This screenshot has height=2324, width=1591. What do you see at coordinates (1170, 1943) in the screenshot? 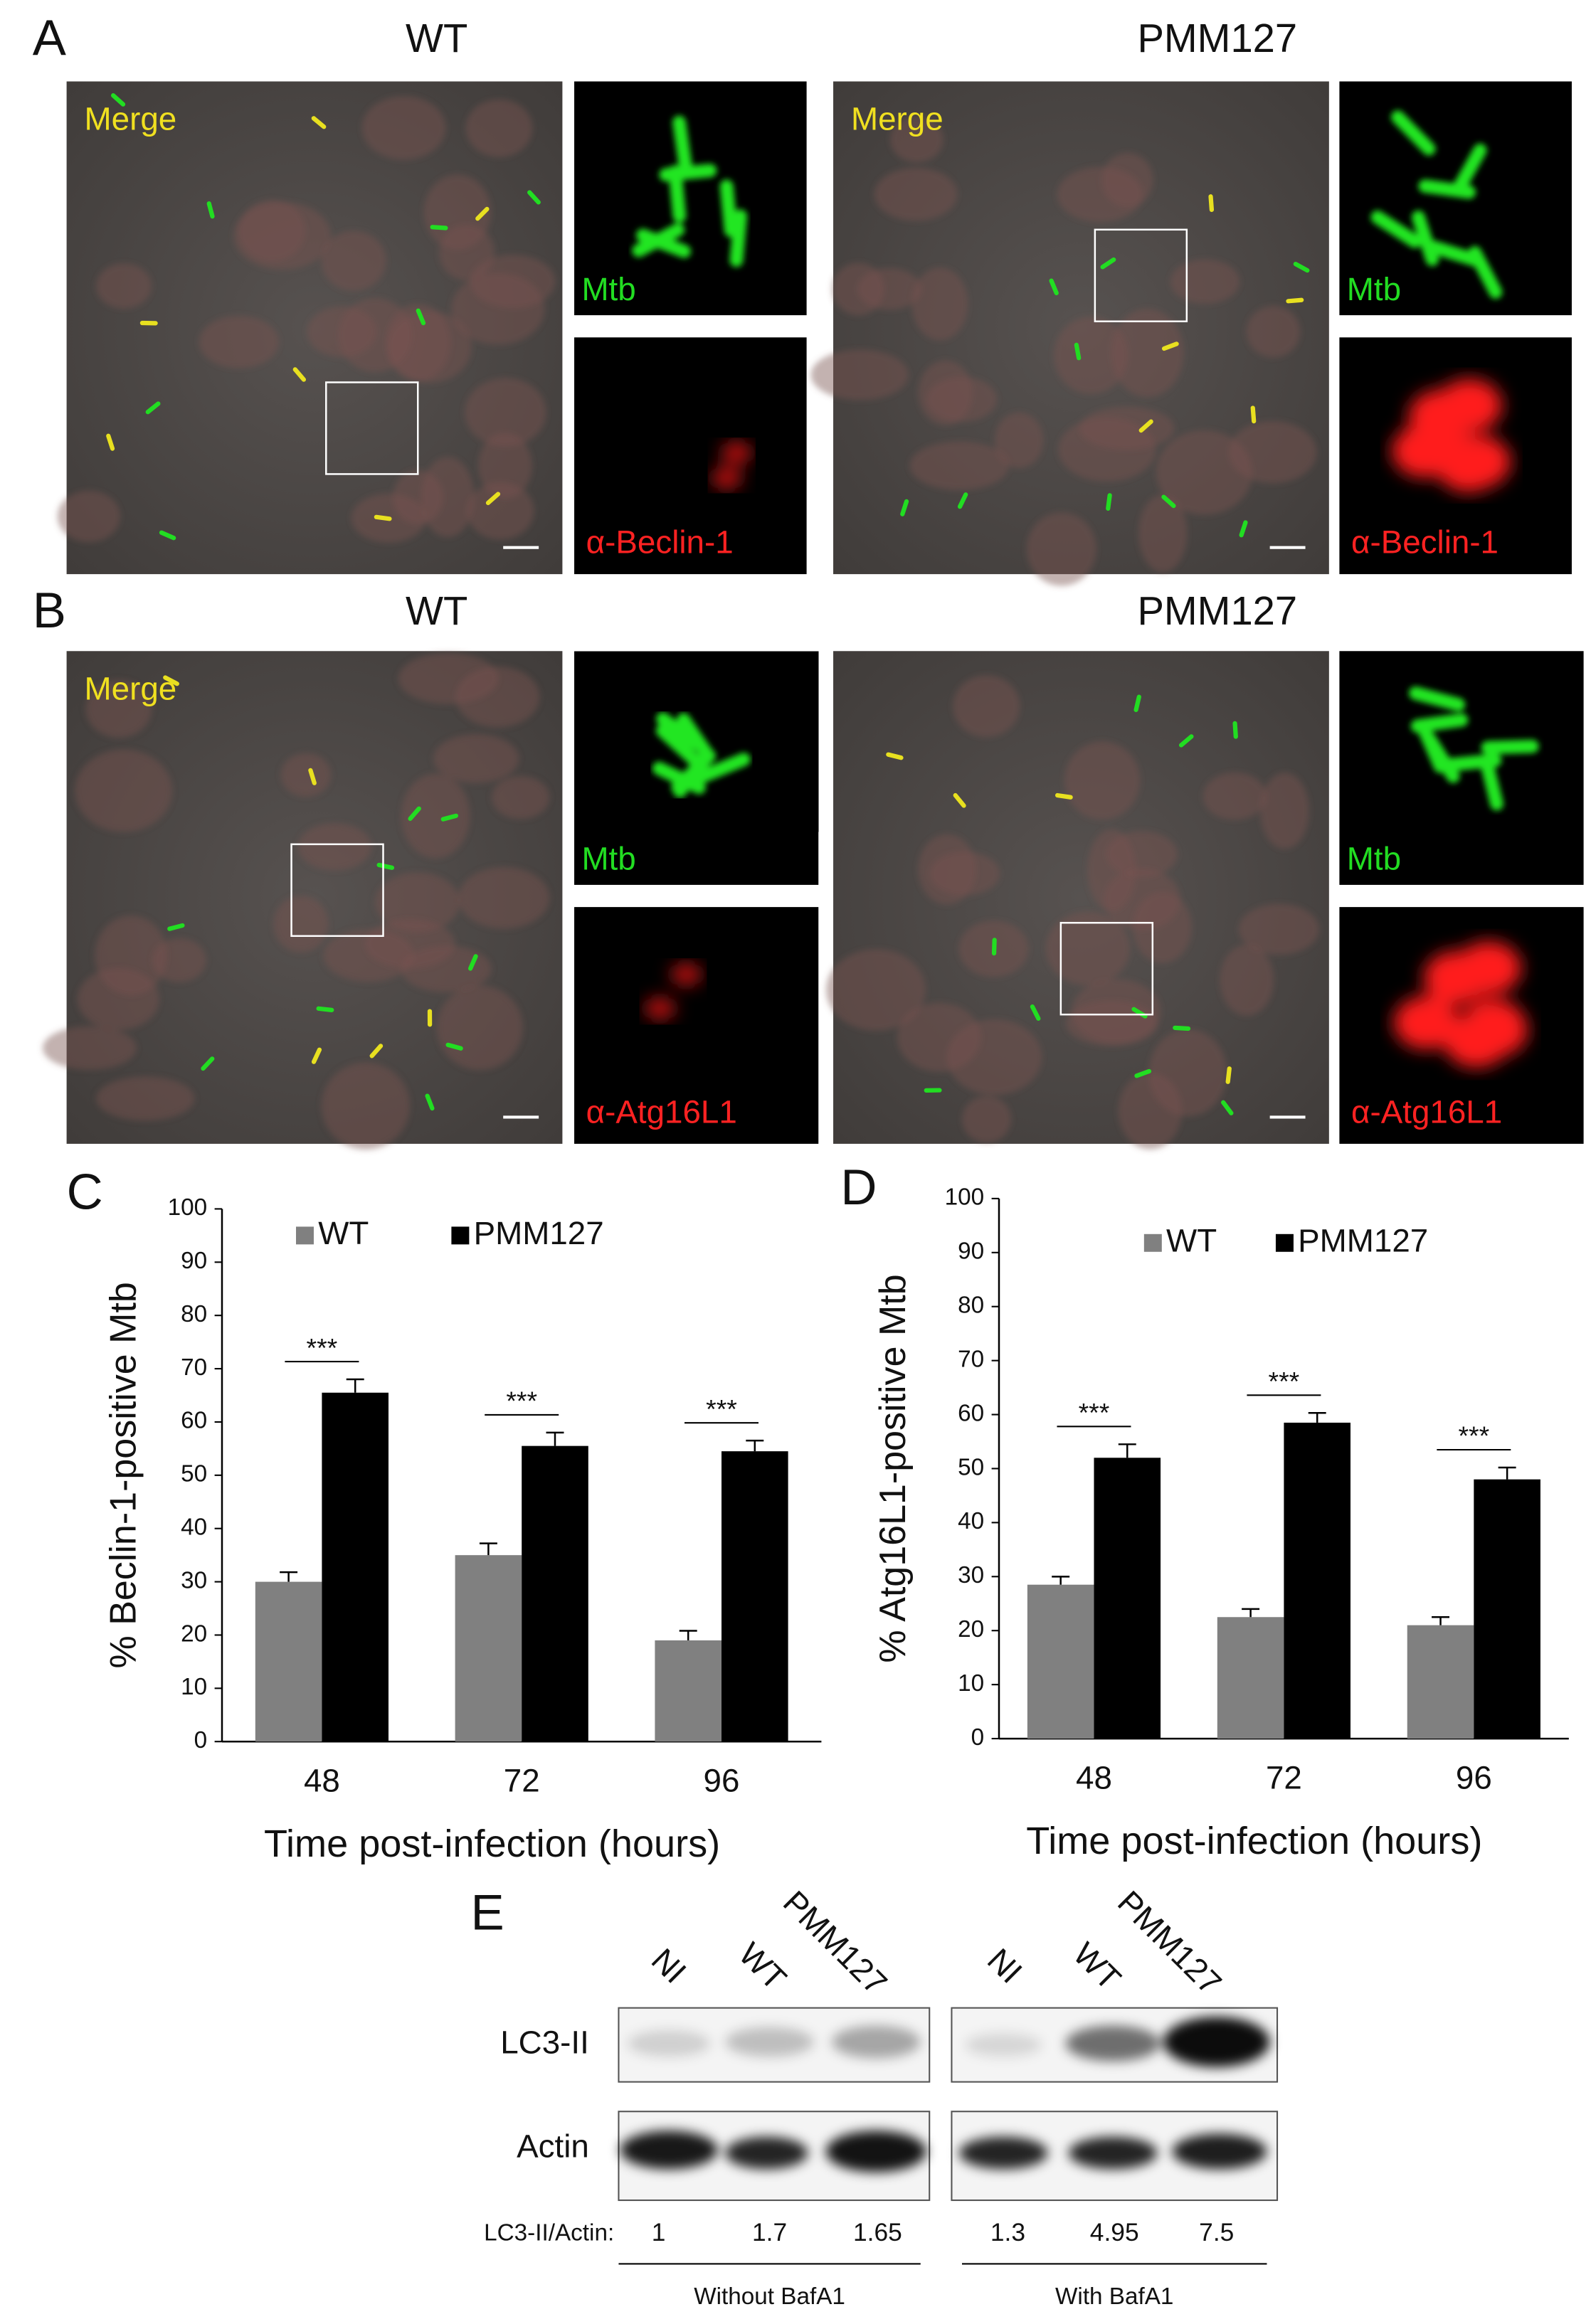
I see `lane-label: PMM127` at bounding box center [1170, 1943].